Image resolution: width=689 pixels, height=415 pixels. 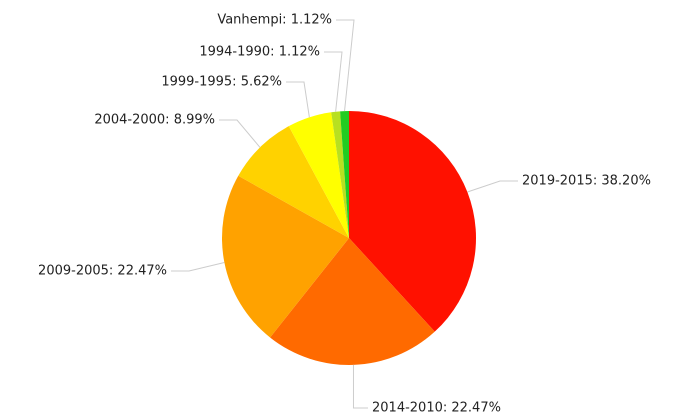 What do you see at coordinates (259, 52) in the screenshot?
I see `data-label: 1994-1990: 1.12%` at bounding box center [259, 52].